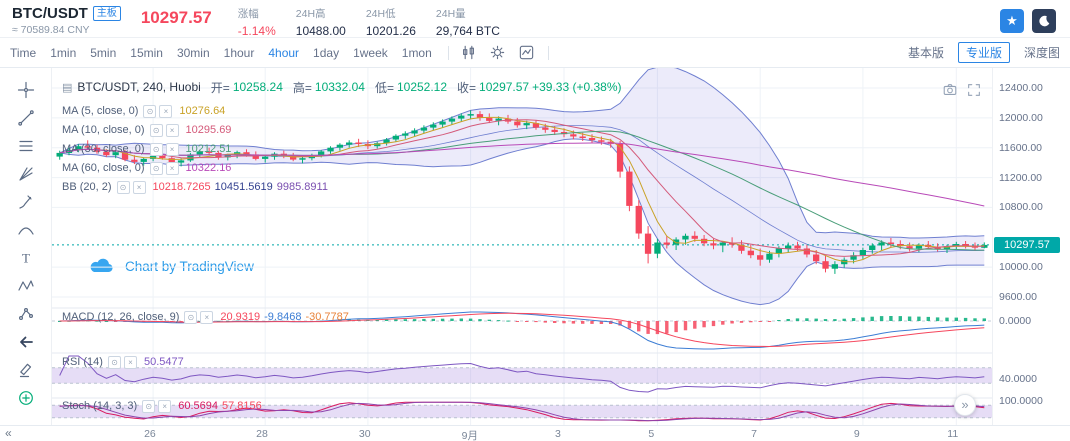 This screenshot has width=1070, height=441. I want to click on stat-24h-low: 24H低 10201.26, so click(391, 22).